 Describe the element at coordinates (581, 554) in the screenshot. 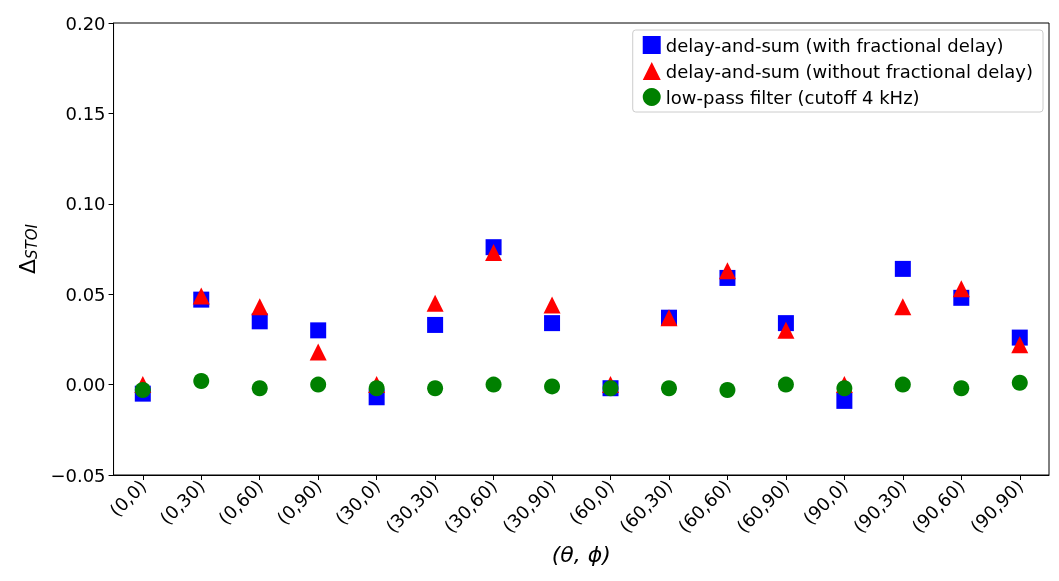

I see `x-axis-title: (θ, ϕ)` at that location.